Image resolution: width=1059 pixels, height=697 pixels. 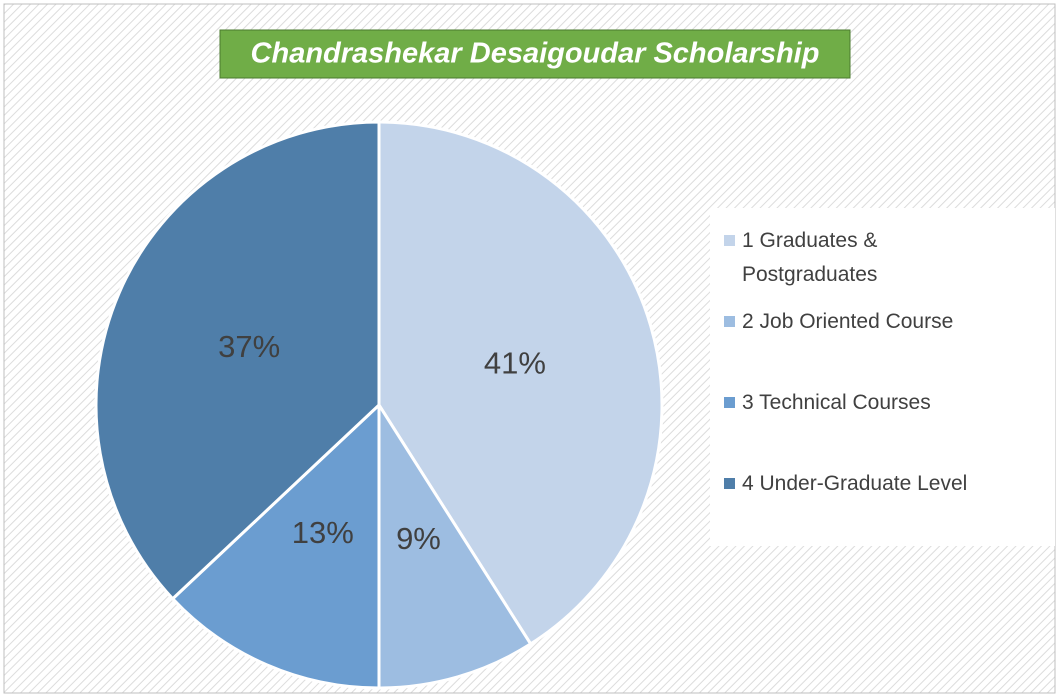 What do you see at coordinates (249, 346) in the screenshot?
I see `data-label: 37%` at bounding box center [249, 346].